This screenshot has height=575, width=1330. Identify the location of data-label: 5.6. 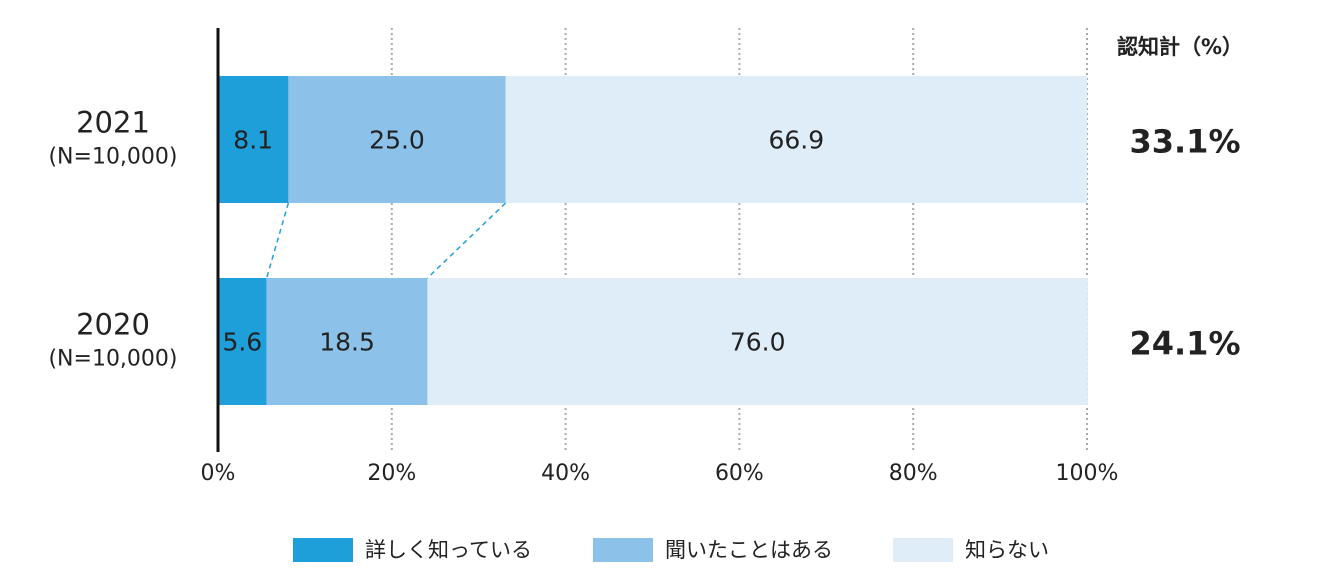
(242, 342).